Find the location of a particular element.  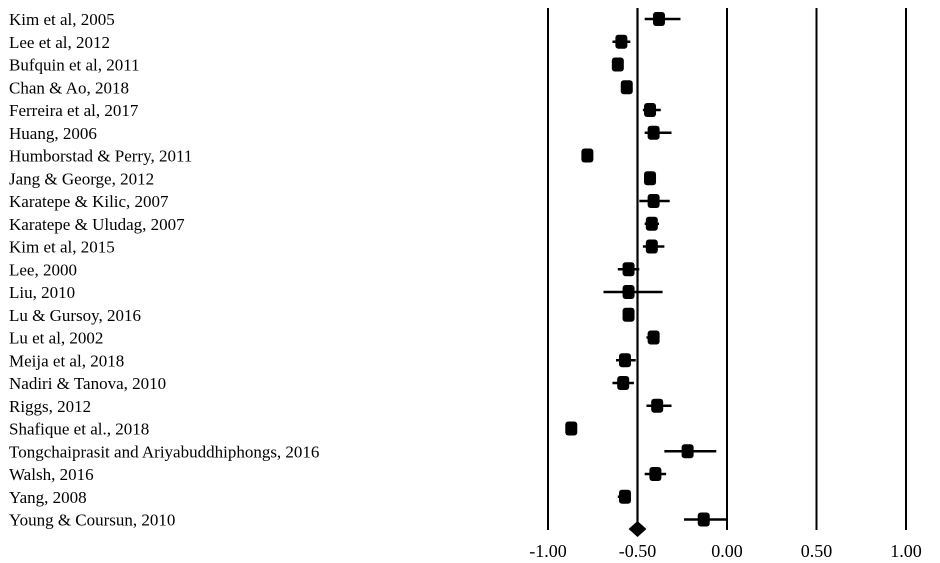

study-label: Yang, 2008 is located at coordinates (48, 497).